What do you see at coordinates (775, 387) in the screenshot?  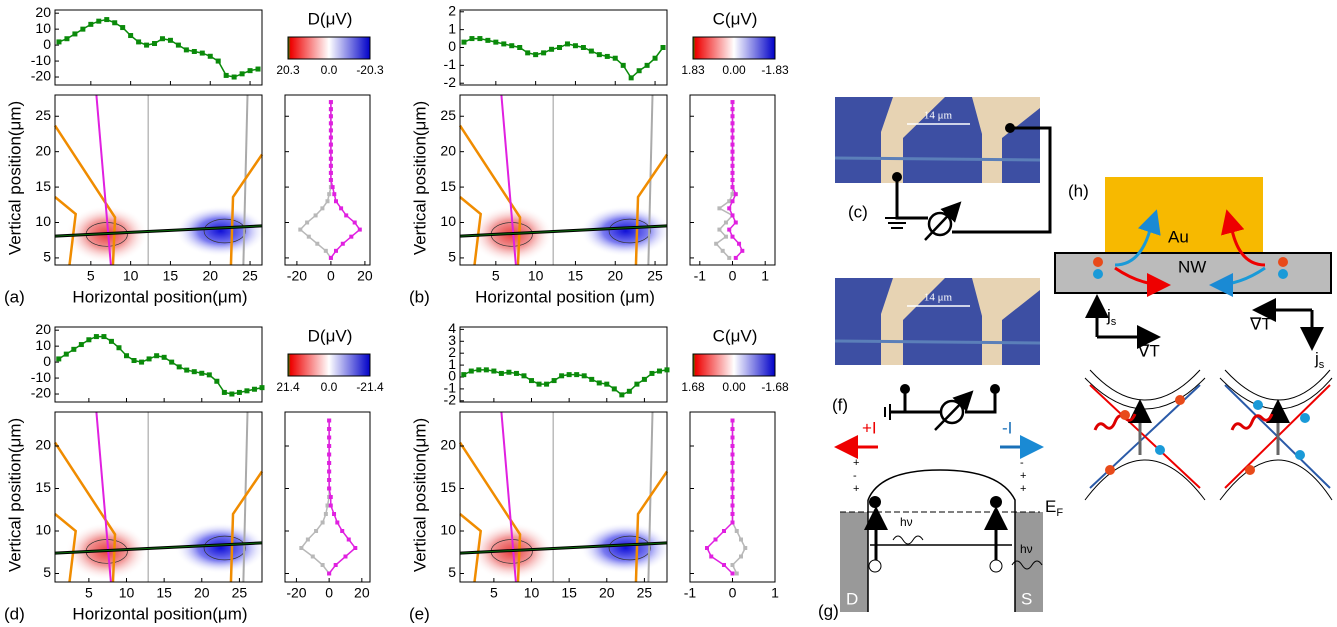 I see `colorbar-label: -1.68` at bounding box center [775, 387].